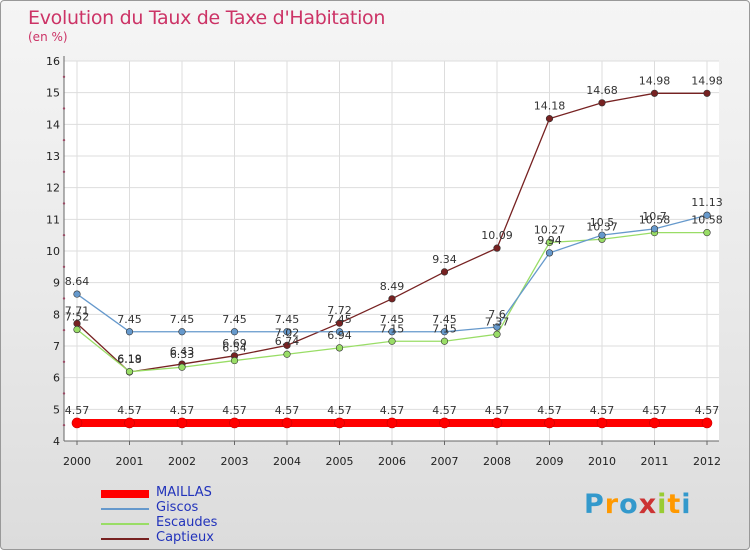 The height and width of the screenshot is (550, 750). I want to click on data-label-escaudes: 6.54, so click(234, 348).